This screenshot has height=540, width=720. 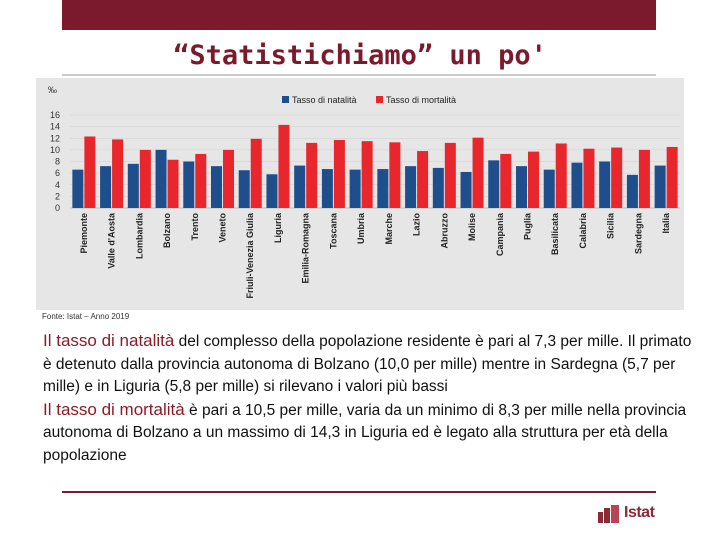 I want to click on x-category-label: Valle d'Aosta, so click(x=112, y=240).